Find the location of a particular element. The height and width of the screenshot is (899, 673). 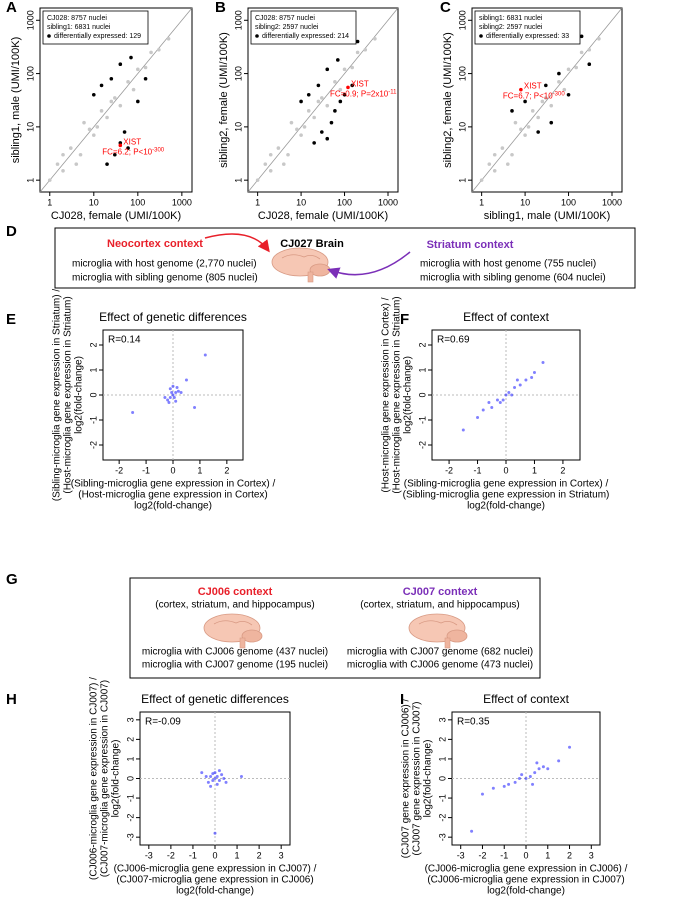

x-tick-label: 100 is located at coordinates (344, 202).